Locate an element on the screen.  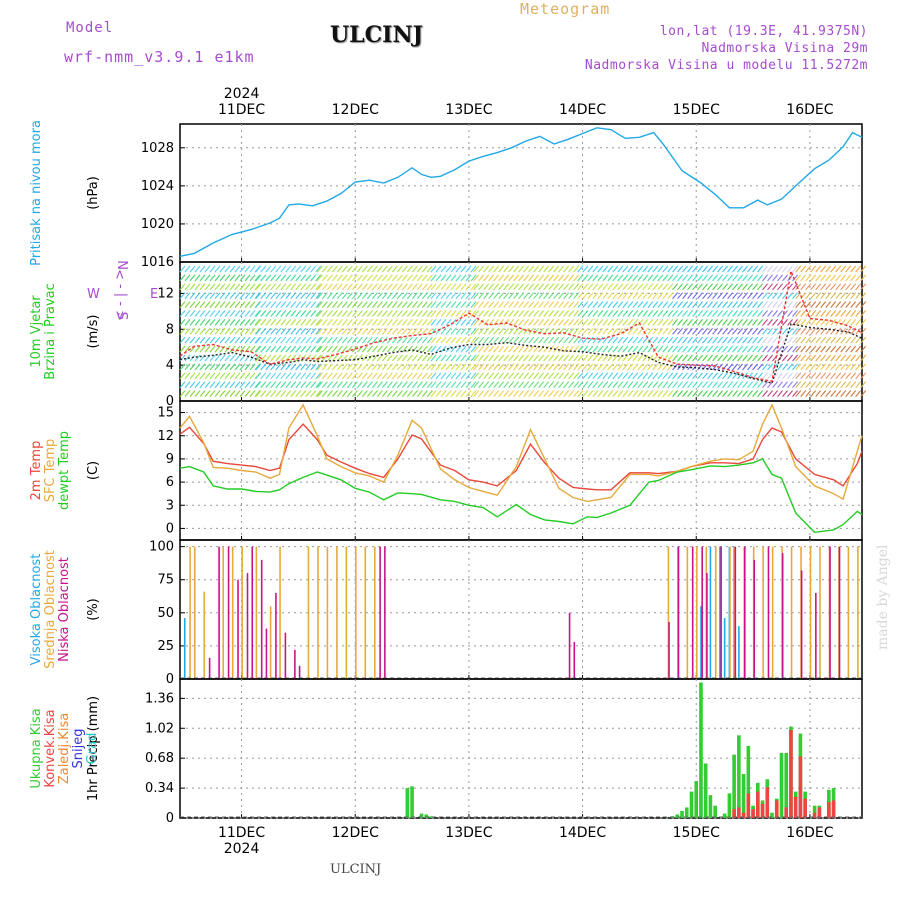
y-tick-label: 0 is located at coordinates (170, 401).